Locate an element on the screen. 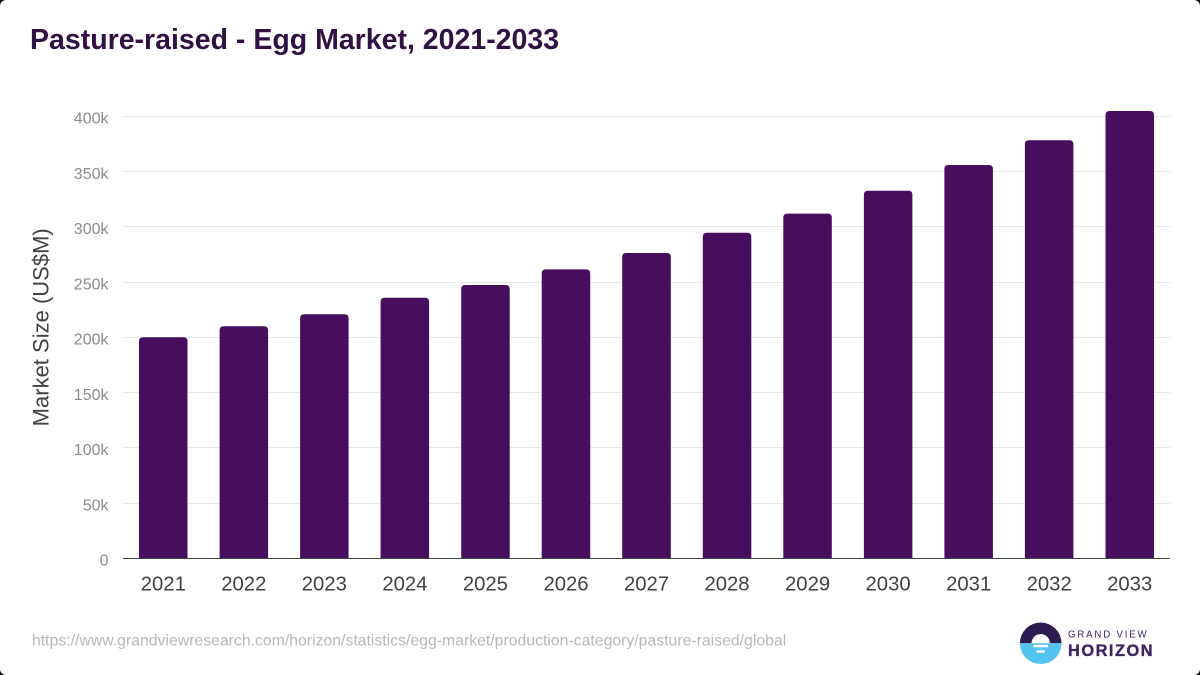 This screenshot has width=1200, height=675. svg-text: 50k is located at coordinates (96, 505).